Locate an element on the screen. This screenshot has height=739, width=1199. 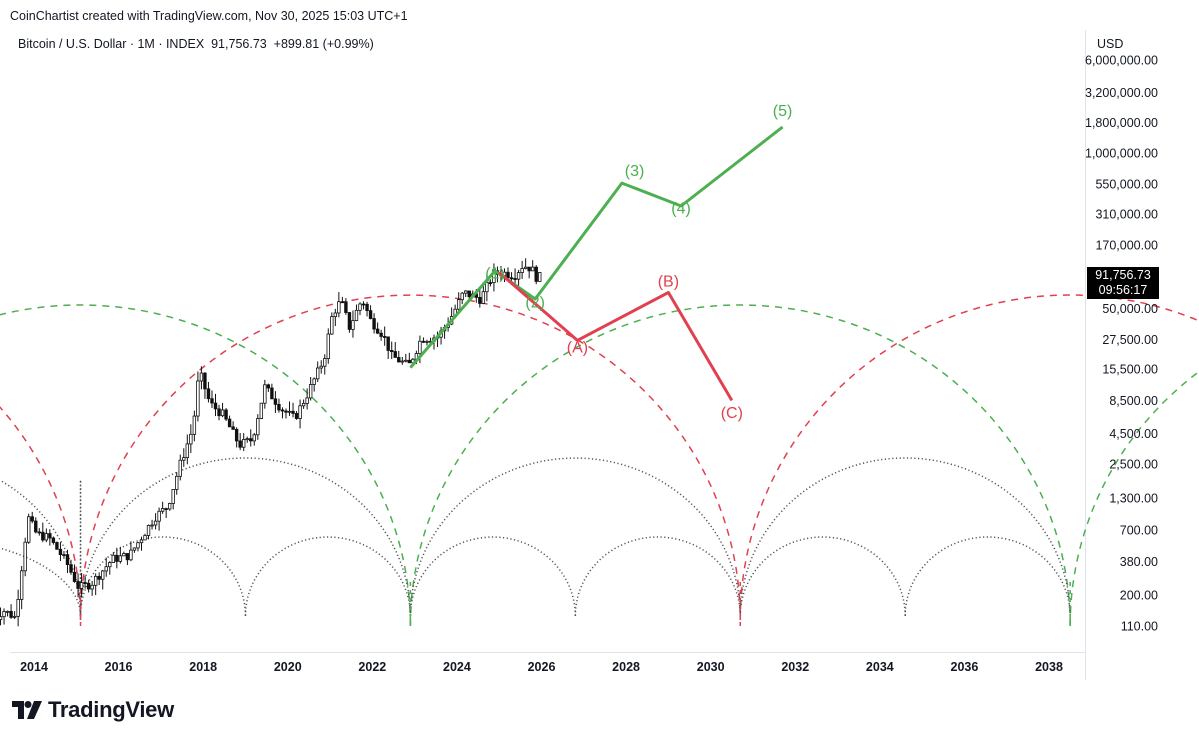
price-axis-tick: 3,200,000.00 is located at coordinates (1121, 93).